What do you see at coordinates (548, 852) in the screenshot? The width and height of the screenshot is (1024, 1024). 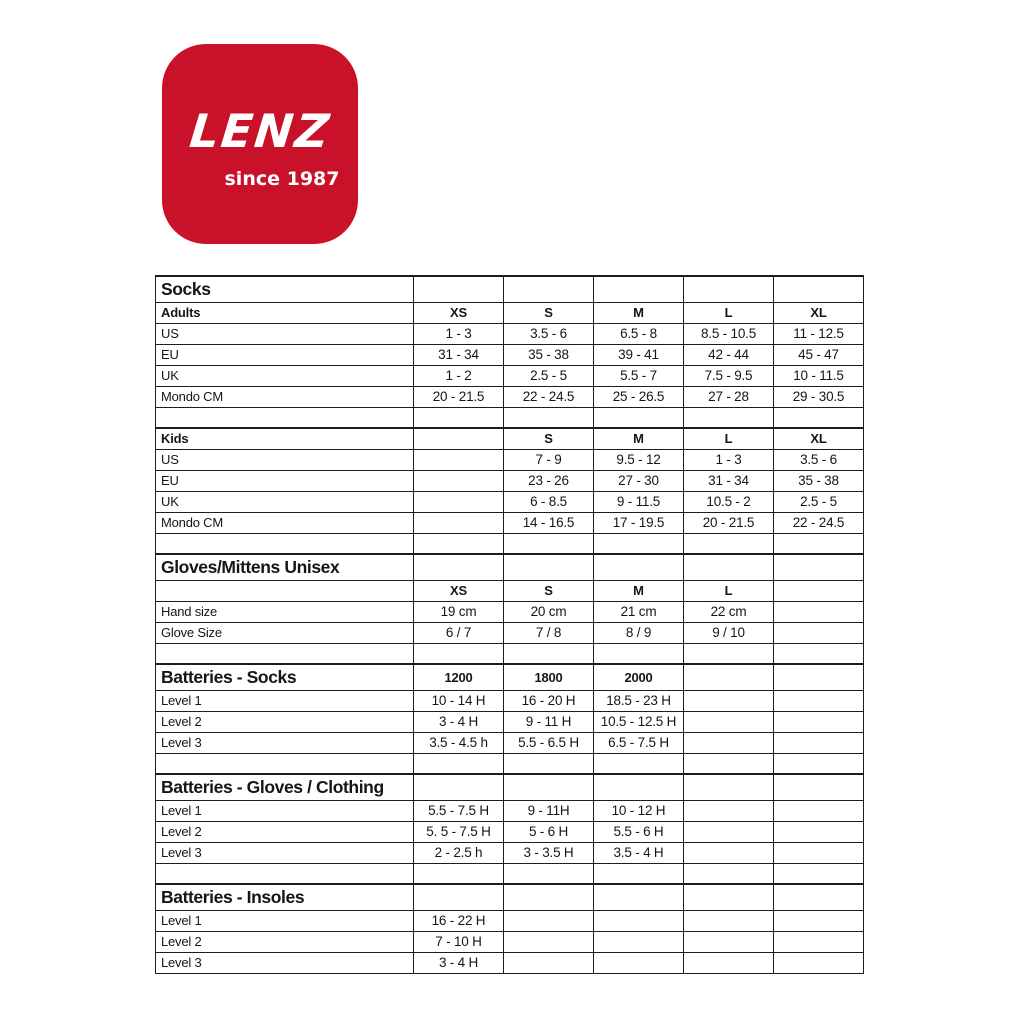 I see `value-cell: 3 - 3.5 H` at bounding box center [548, 852].